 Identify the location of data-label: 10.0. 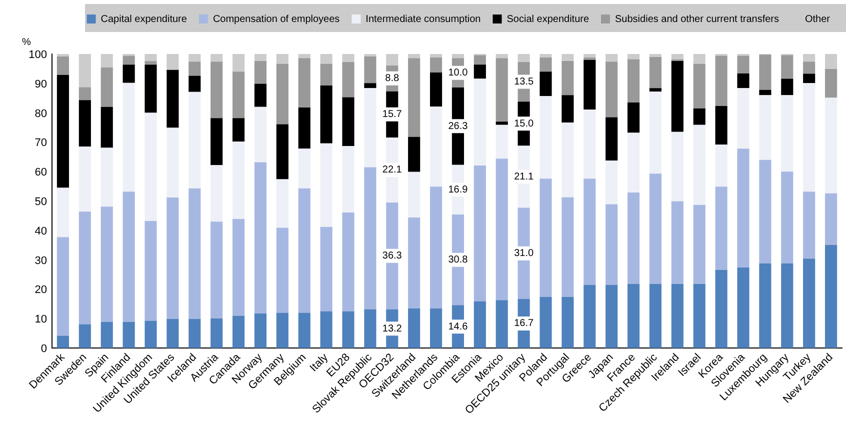
(458, 73).